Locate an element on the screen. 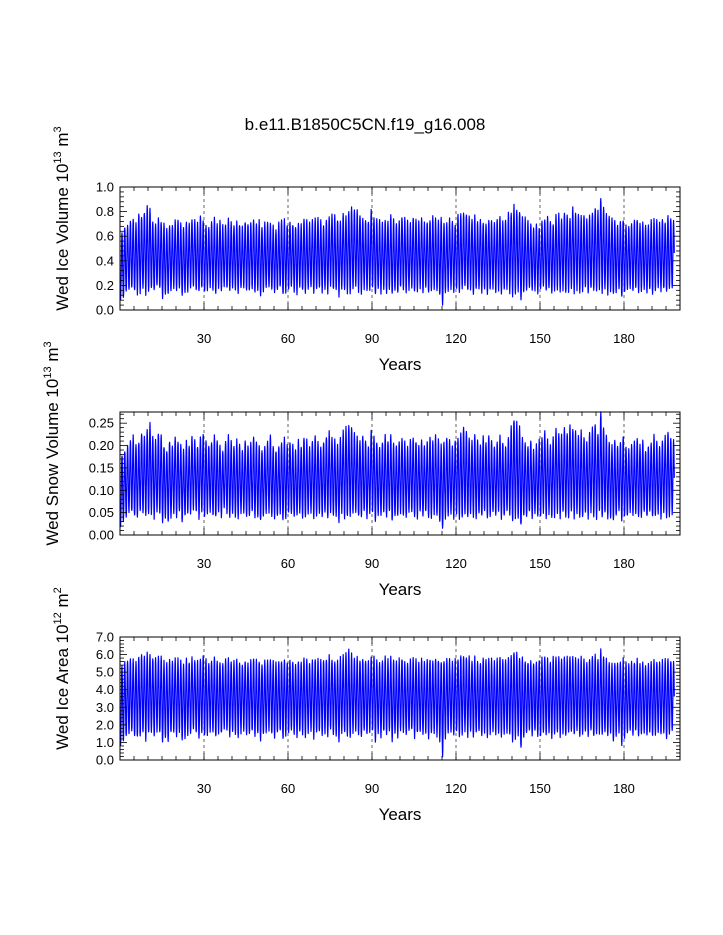 This screenshot has width=723, height=935. y-tick-label: 0.6 is located at coordinates (105, 236).